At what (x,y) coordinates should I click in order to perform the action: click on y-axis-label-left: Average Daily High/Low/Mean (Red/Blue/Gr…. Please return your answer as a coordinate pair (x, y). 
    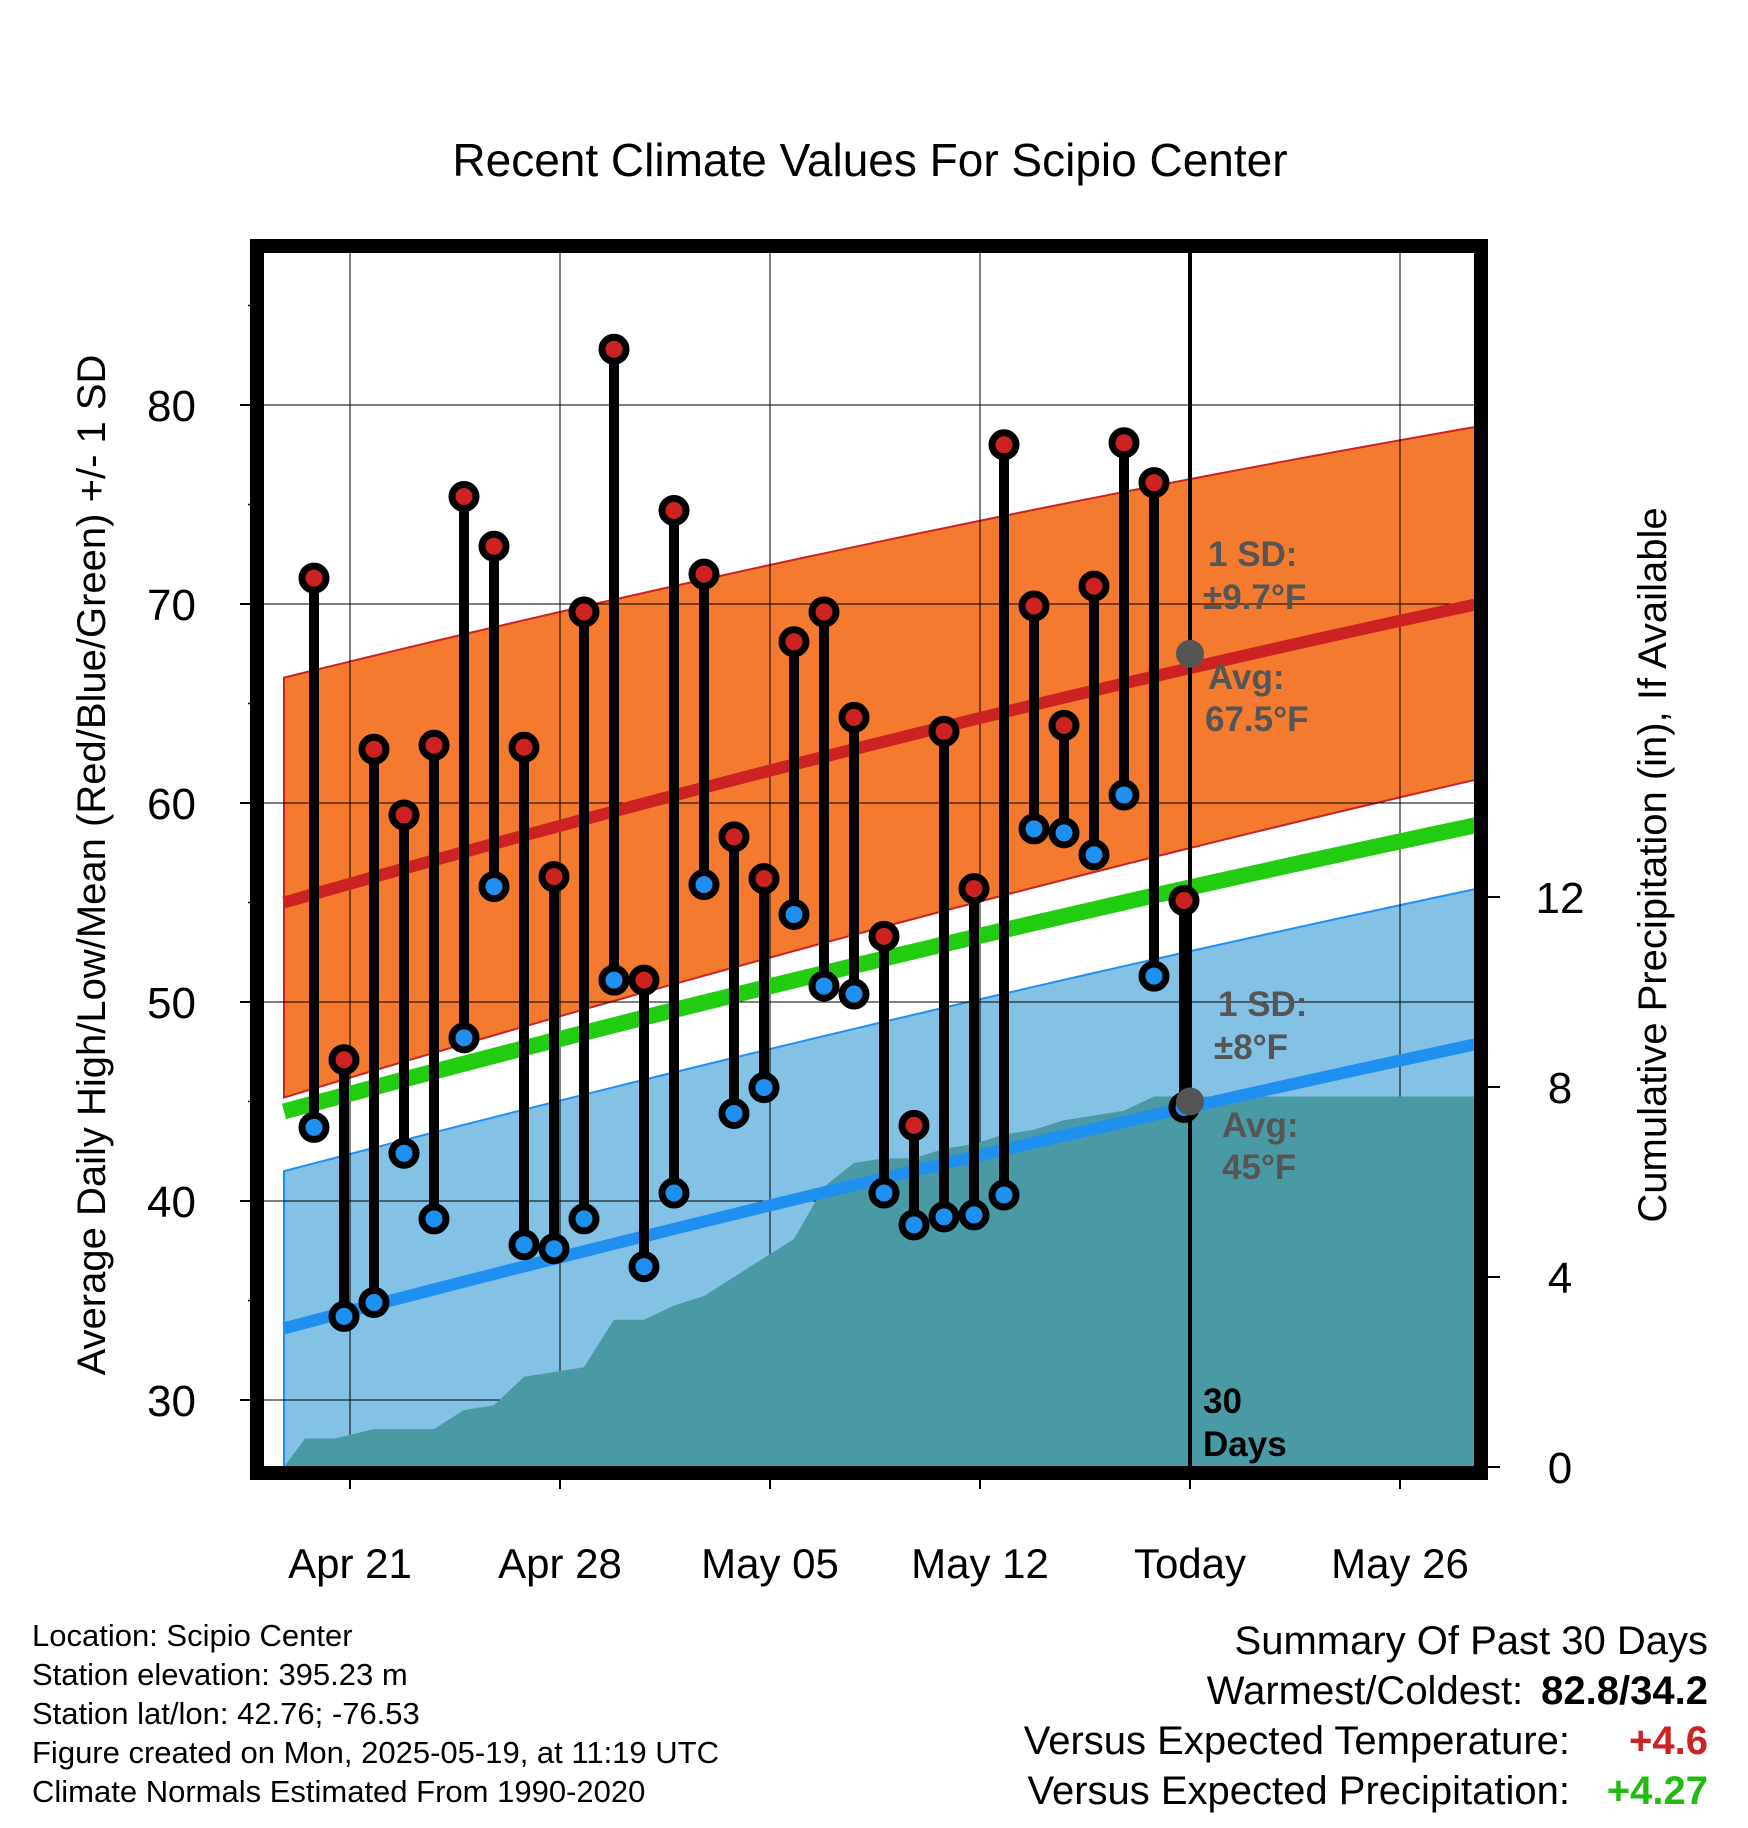
    Looking at the image, I should click on (92, 865).